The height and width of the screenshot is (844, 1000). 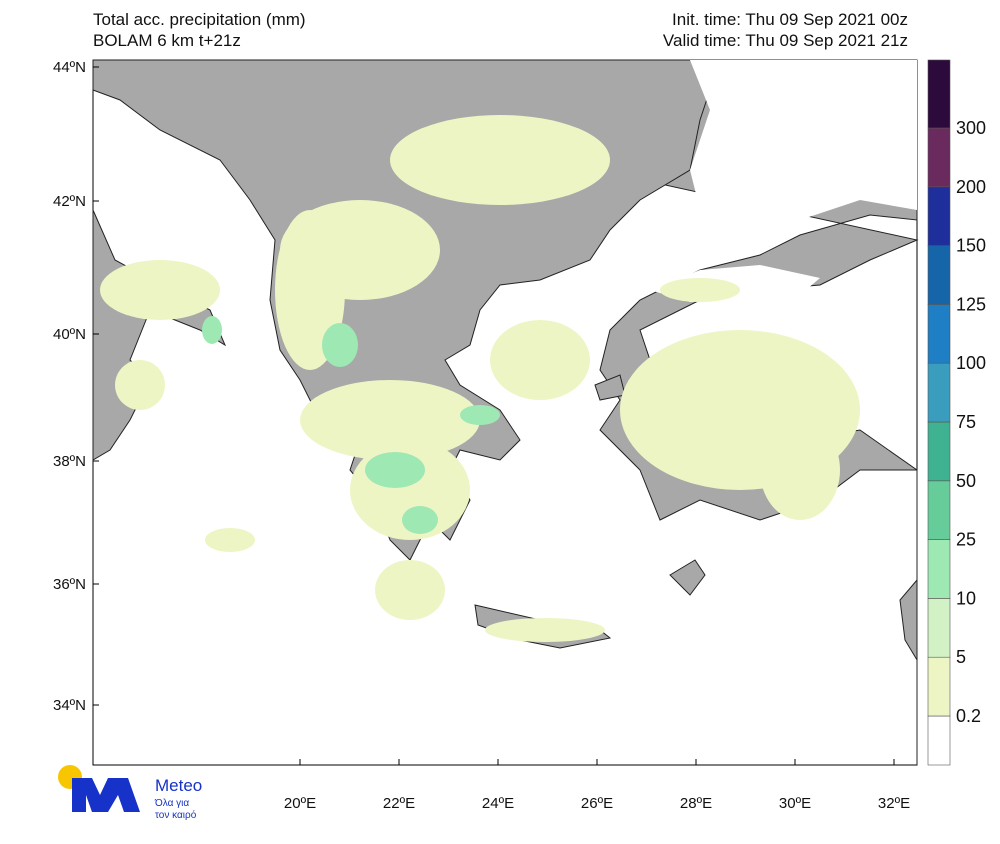 I want to click on lon-label: 28ºE, so click(x=696, y=803).